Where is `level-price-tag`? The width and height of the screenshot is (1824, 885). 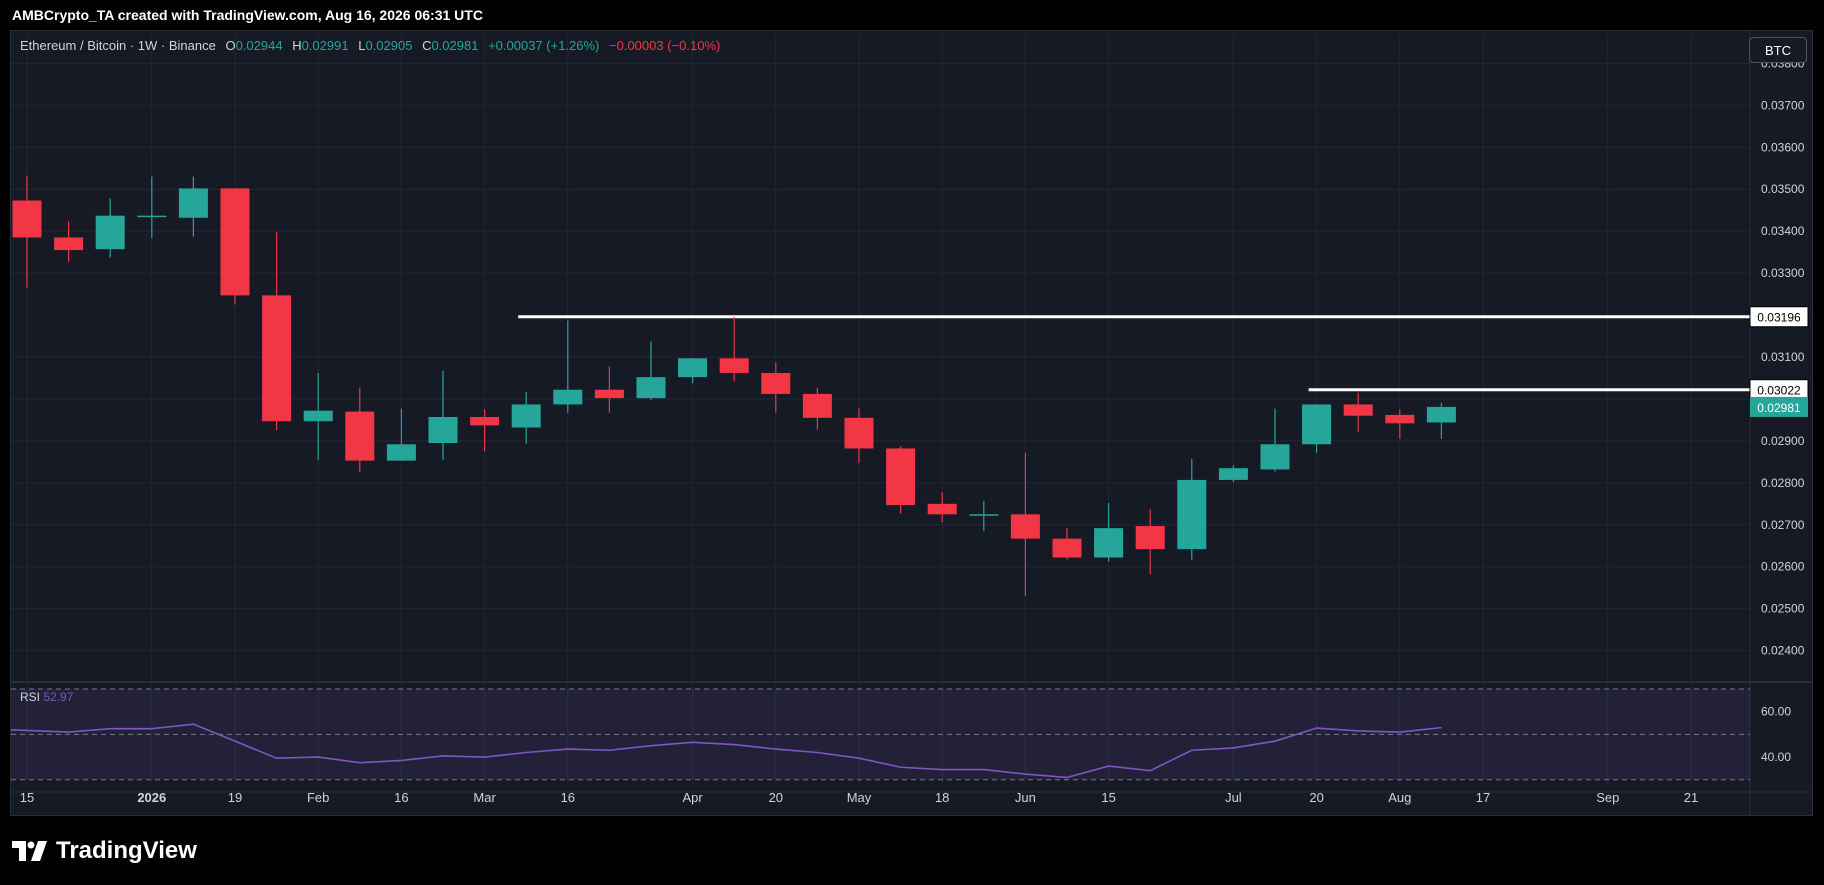
level-price-tag is located at coordinates (1779, 317).